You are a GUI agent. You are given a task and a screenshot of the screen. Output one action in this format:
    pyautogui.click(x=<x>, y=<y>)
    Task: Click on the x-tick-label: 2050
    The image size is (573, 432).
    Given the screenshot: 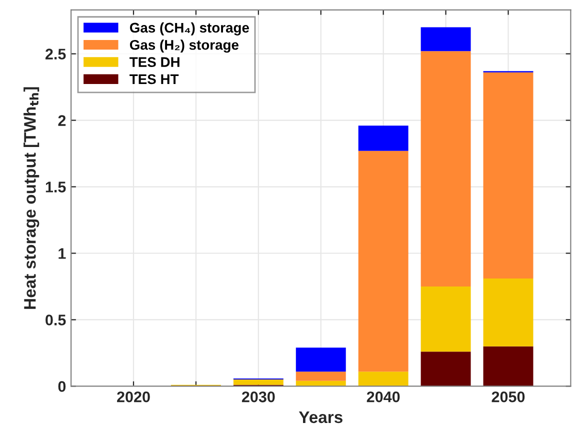 What is the action you would take?
    pyautogui.click(x=508, y=396)
    